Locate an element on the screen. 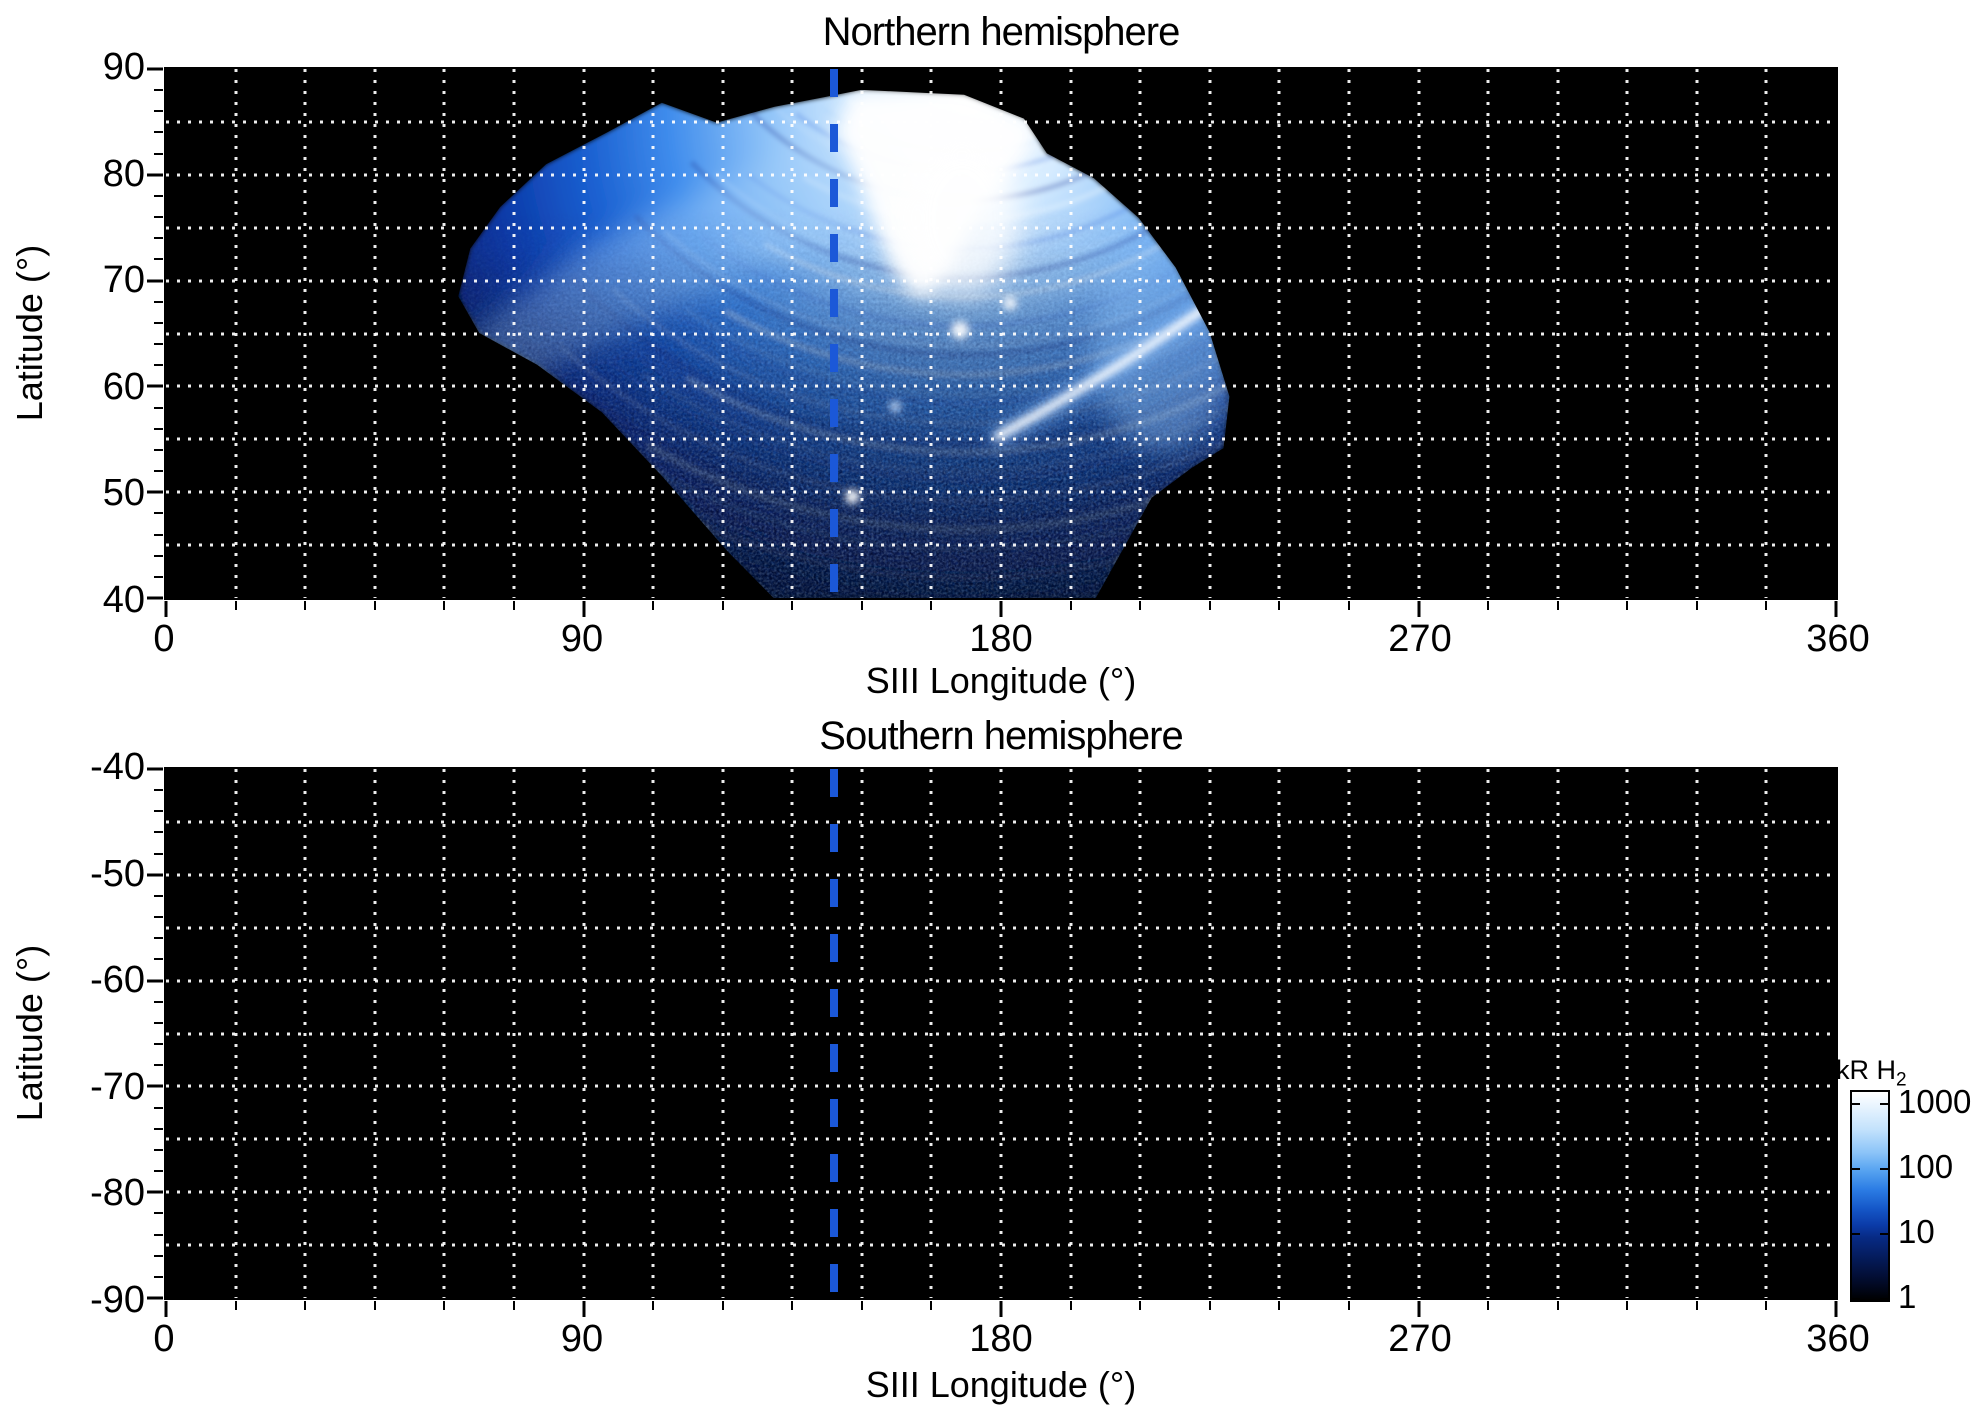  x-tick-label: 180 is located at coordinates (1001, 639).